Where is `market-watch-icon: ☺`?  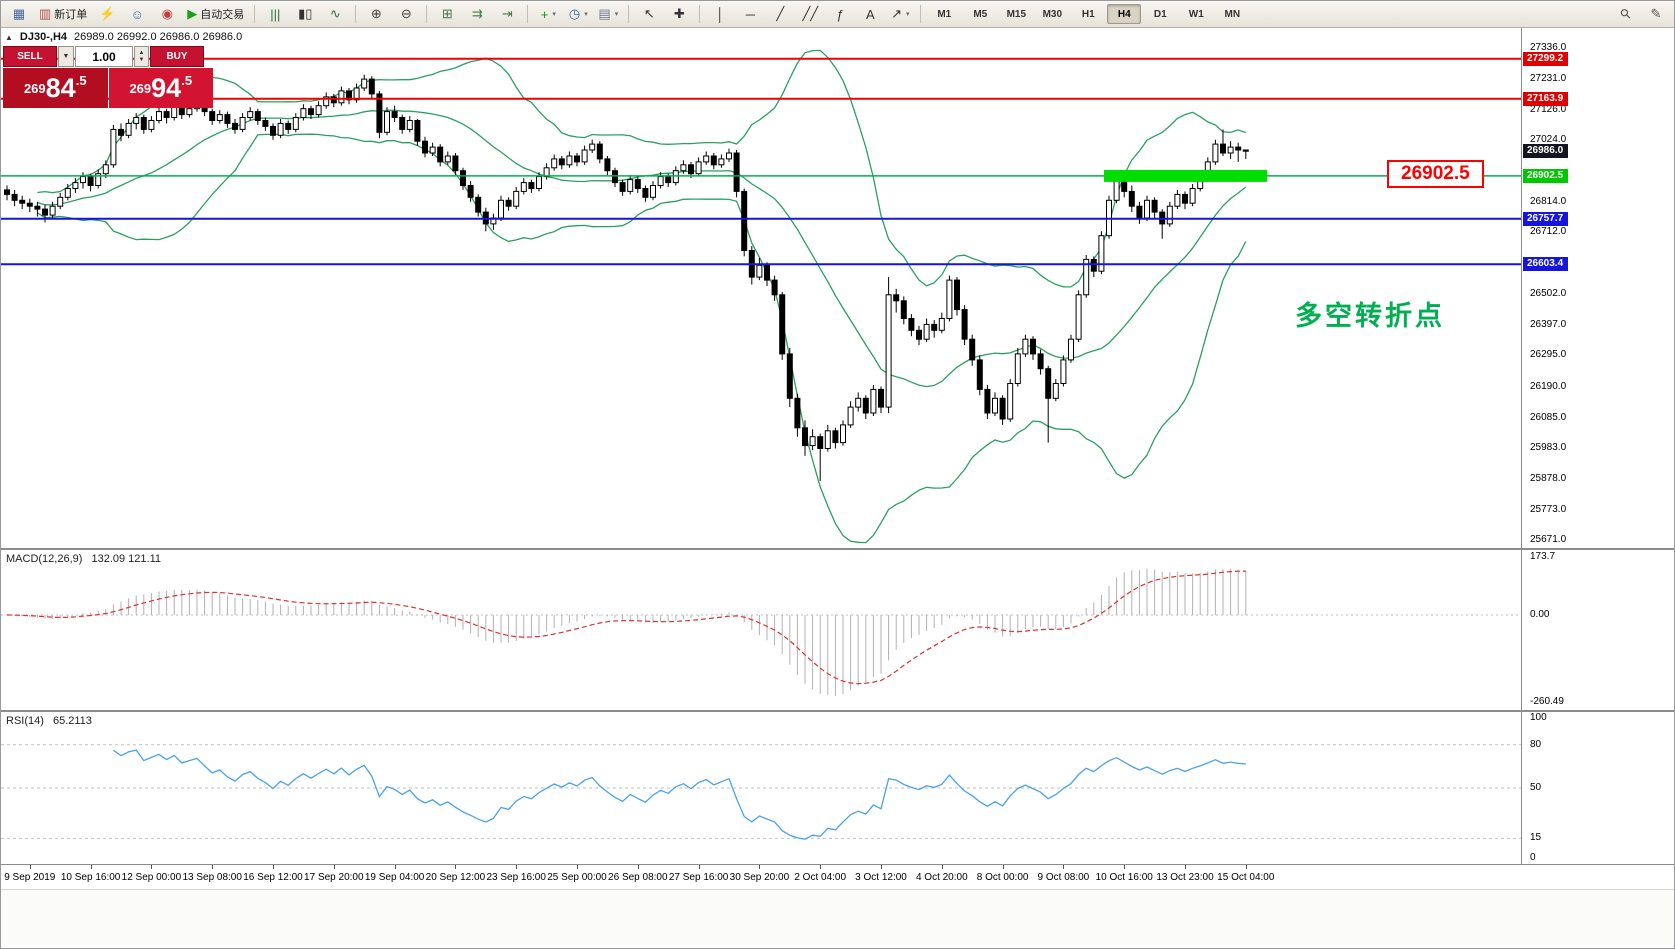 market-watch-icon: ☺ is located at coordinates (137, 14).